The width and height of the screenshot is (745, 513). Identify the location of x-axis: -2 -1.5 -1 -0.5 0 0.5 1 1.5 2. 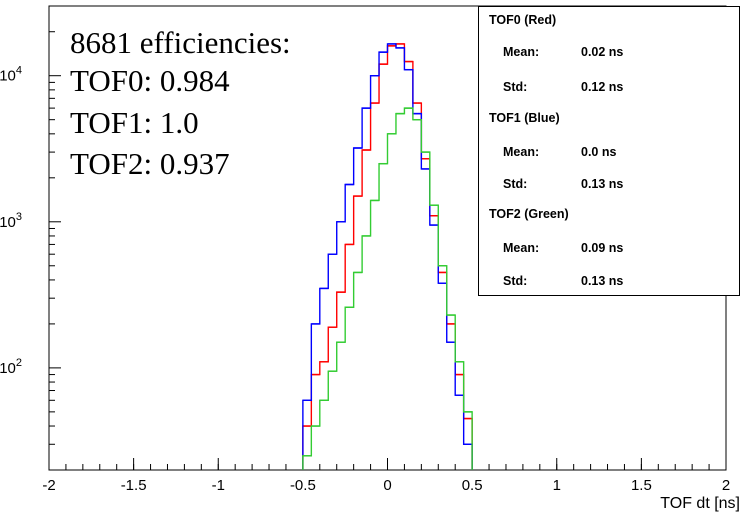
(386, 476).